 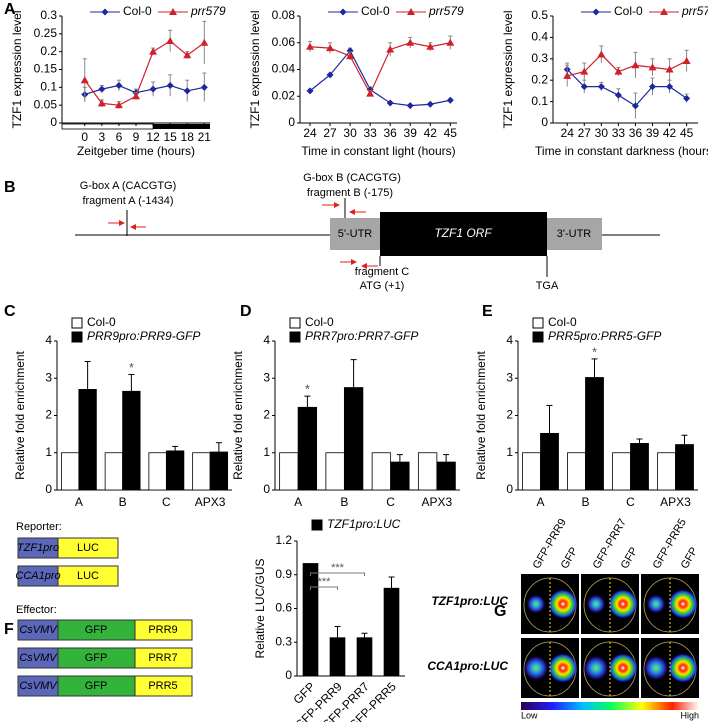 What do you see at coordinates (260, 608) in the screenshot?
I see `y-axis-title: Relative LUC/GUS` at bounding box center [260, 608].